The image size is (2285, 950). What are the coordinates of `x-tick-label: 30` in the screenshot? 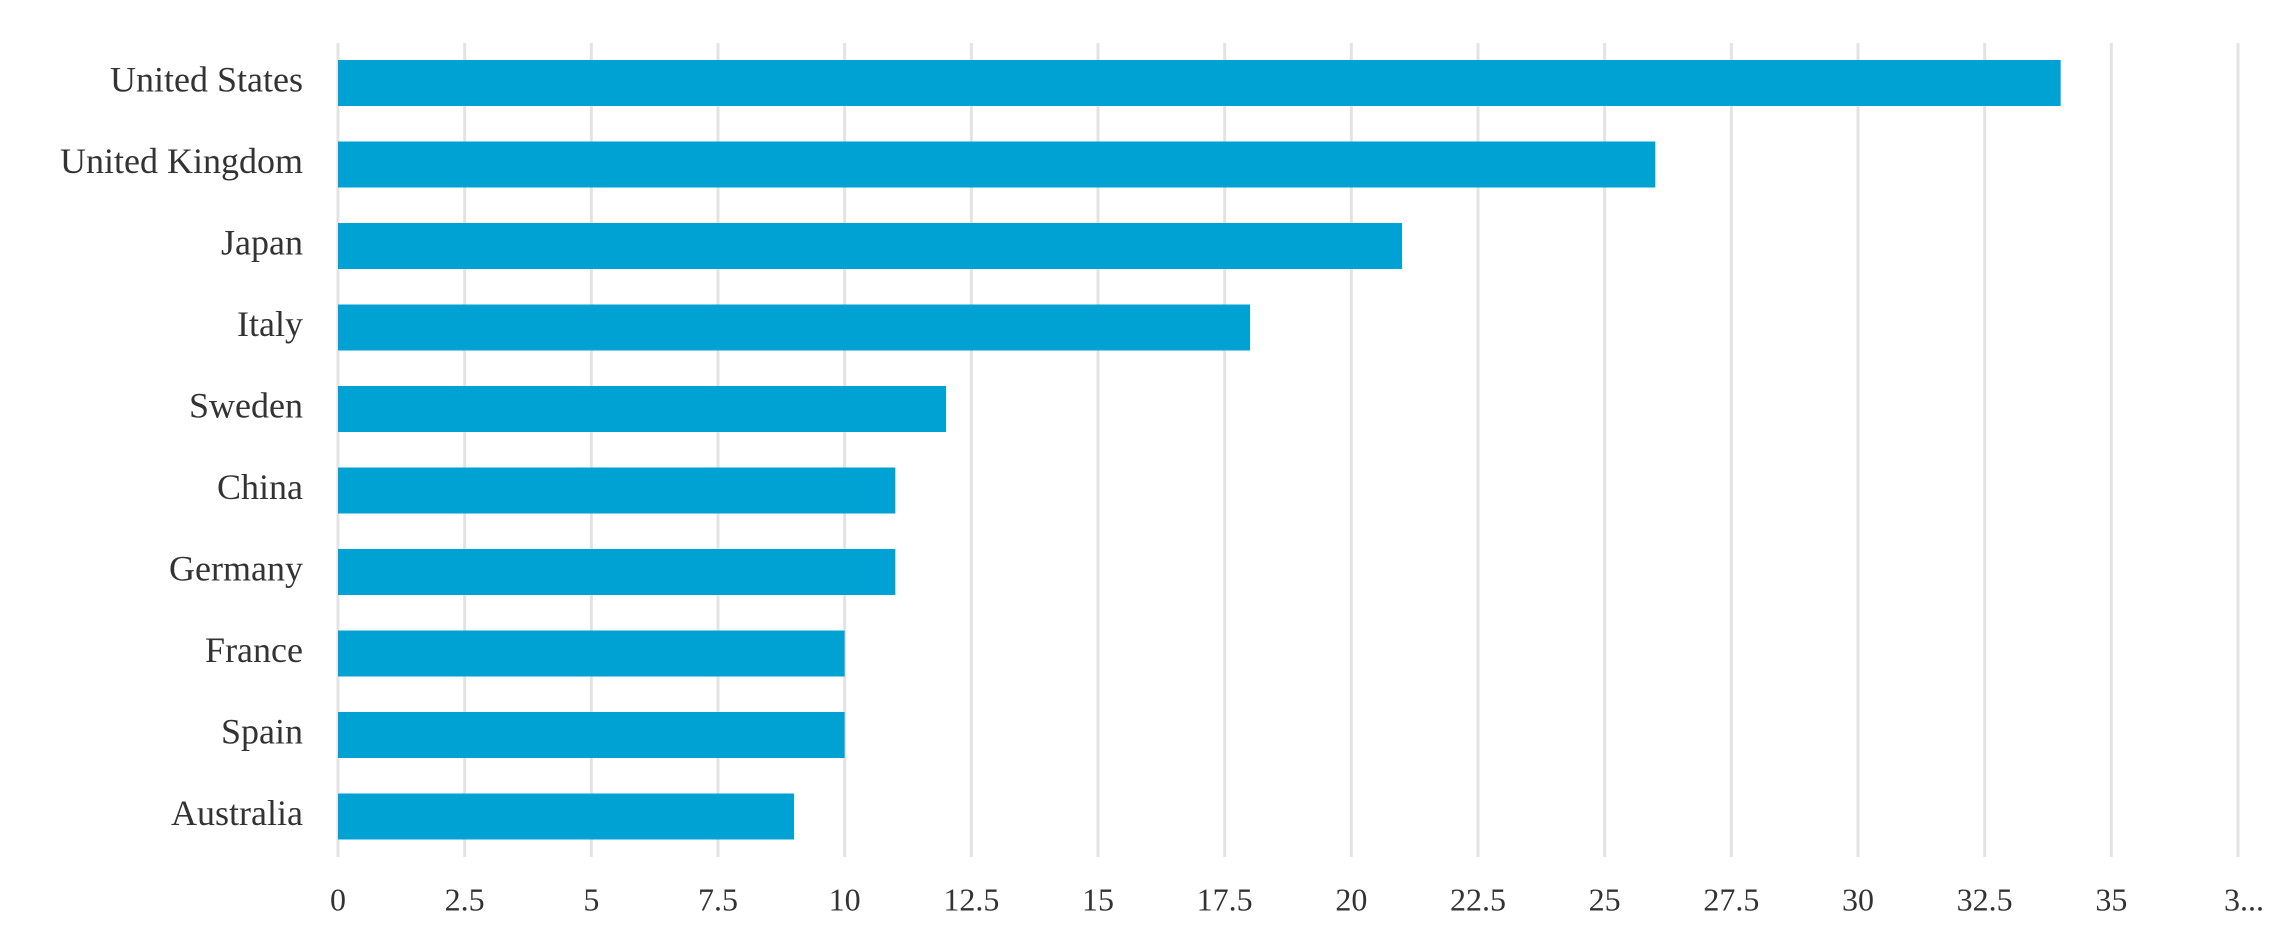 It's located at (1858, 899).